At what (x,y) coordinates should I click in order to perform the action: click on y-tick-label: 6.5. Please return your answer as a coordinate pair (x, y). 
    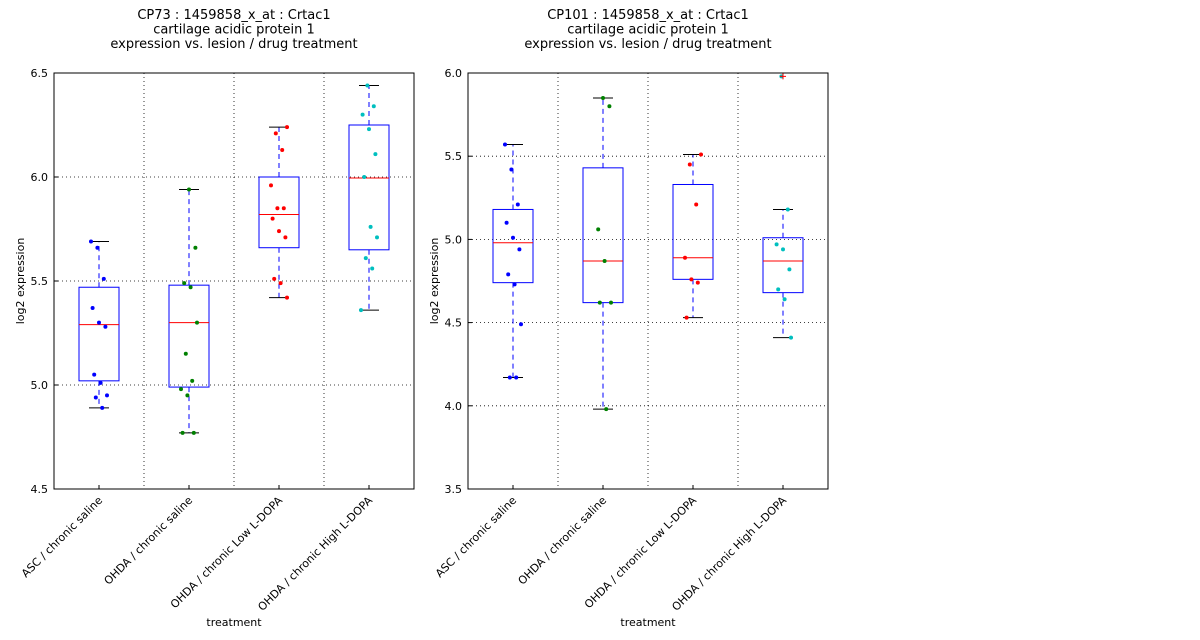
    Looking at the image, I should click on (40, 73).